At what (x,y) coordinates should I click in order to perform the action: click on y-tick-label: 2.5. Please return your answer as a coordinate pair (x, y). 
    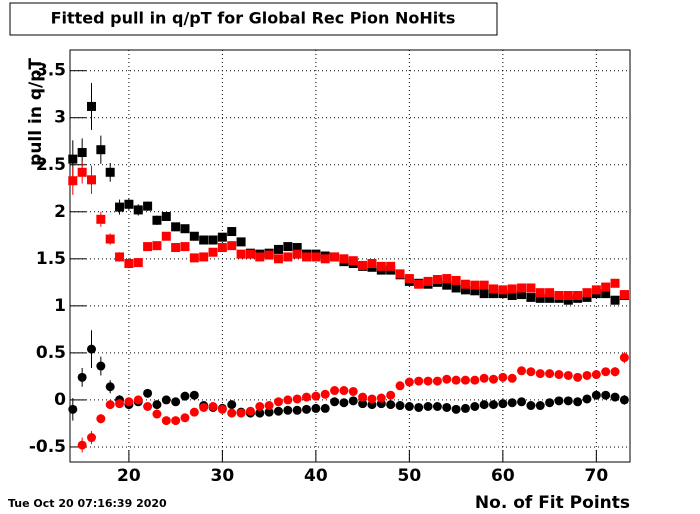
    Looking at the image, I should click on (51, 165).